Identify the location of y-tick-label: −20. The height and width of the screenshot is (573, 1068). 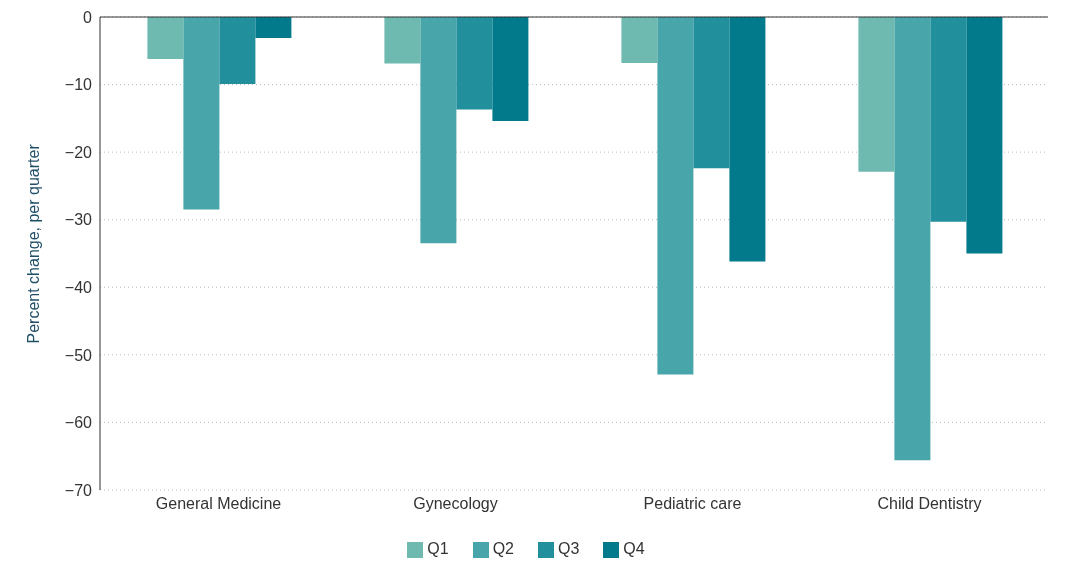
(78, 152).